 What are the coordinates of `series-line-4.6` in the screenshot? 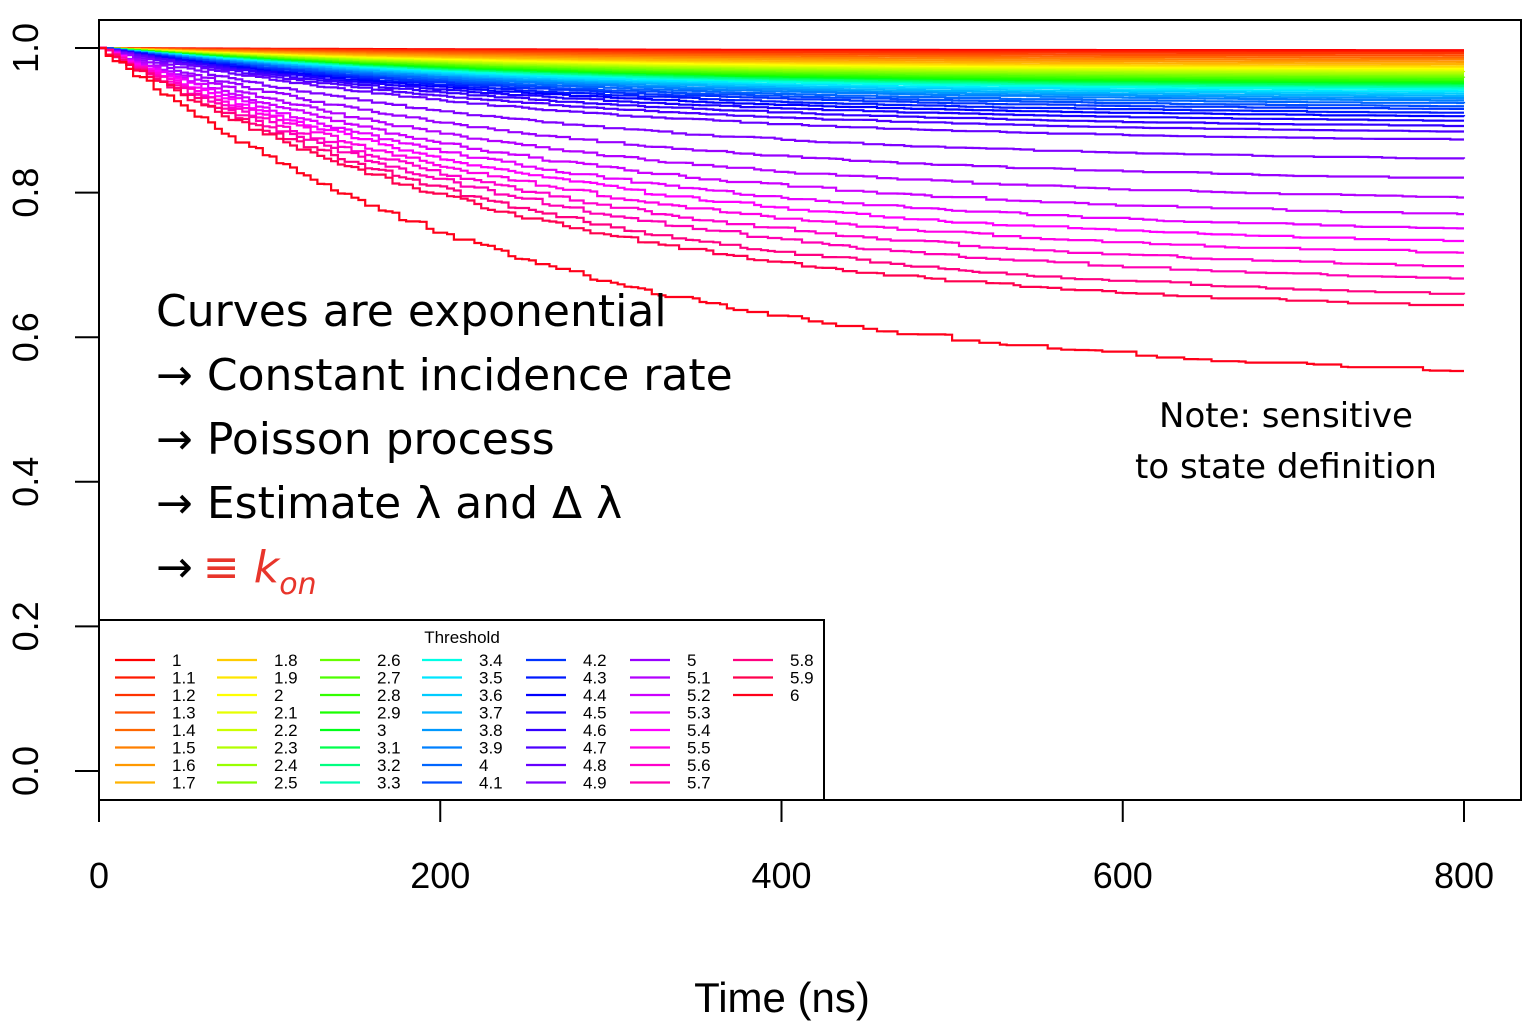 It's located at (781, 87).